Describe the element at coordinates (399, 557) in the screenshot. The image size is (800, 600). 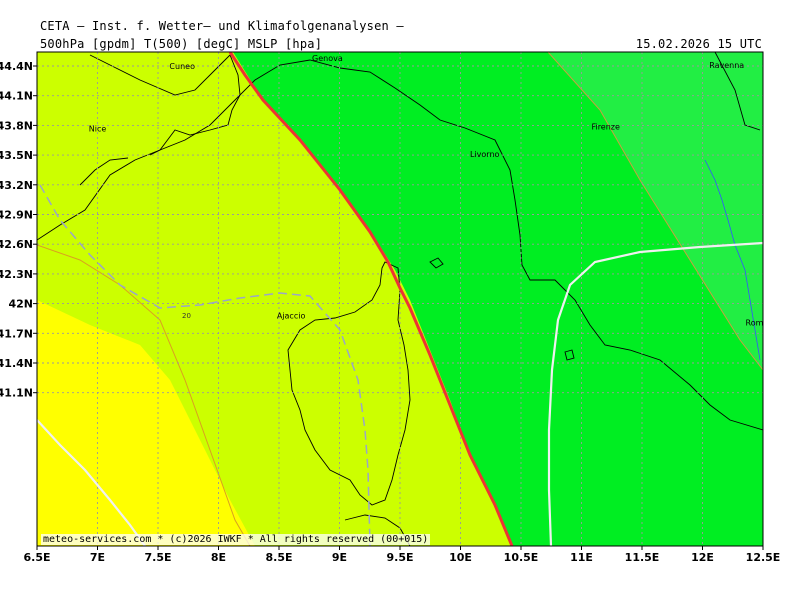
I see `lon-tick-label: 9.5E` at that location.